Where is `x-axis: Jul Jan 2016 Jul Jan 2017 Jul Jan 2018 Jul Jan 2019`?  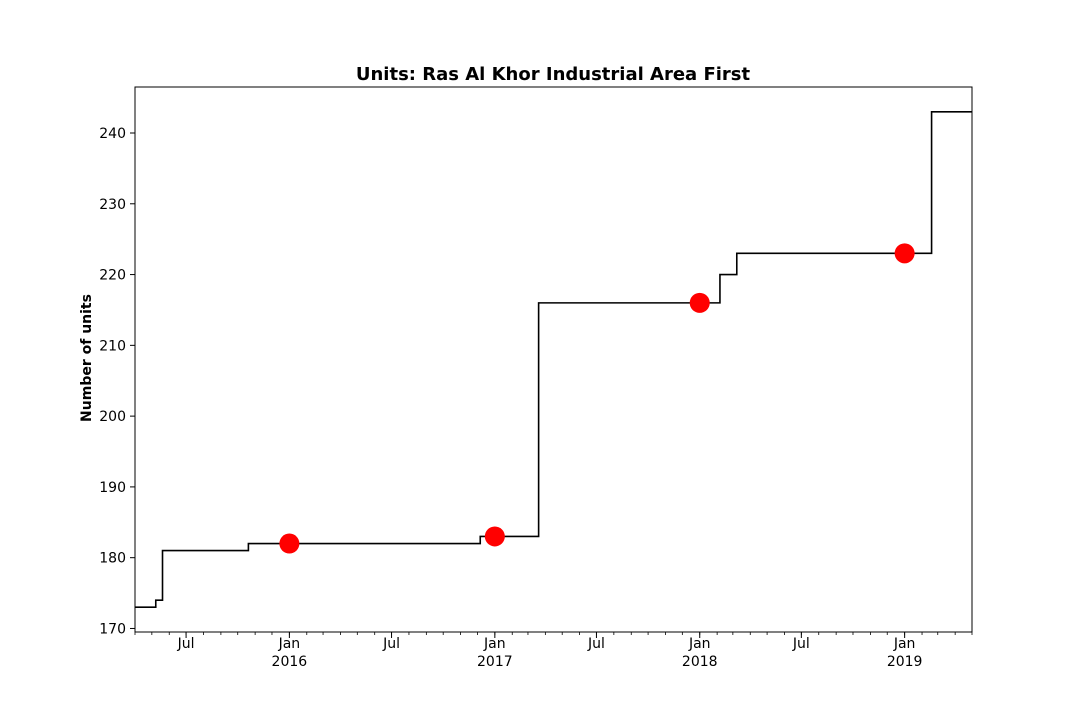
x-axis: Jul Jan 2016 Jul Jan 2017 Jul Jan 2018 Jul Jan 2019 is located at coordinates (550, 651).